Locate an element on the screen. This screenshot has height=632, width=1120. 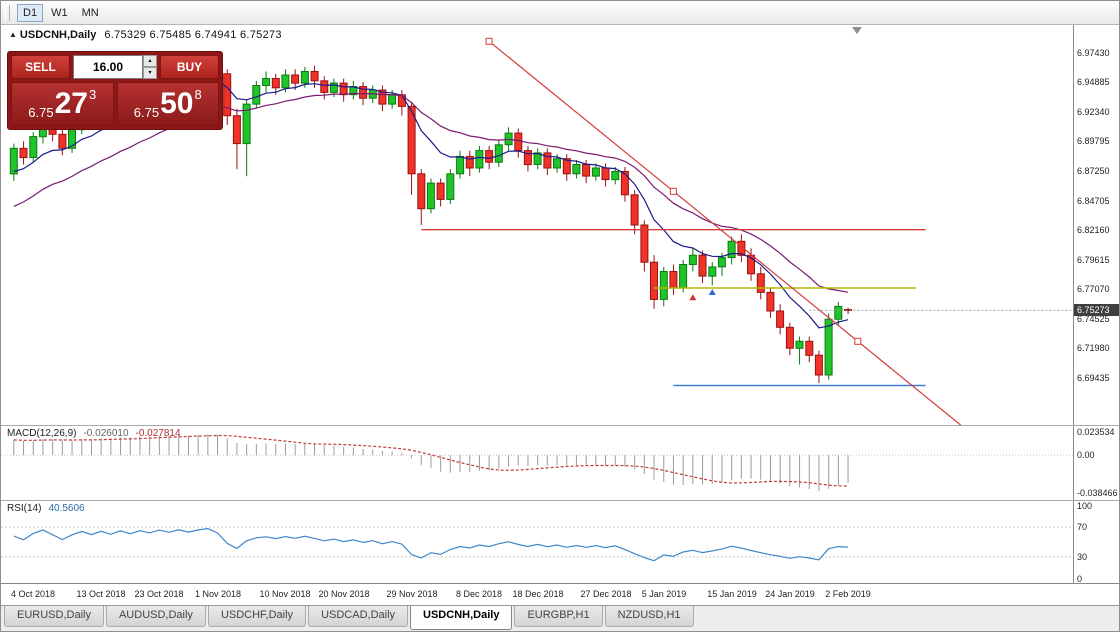
trade-controls-row: SELL ▴ ▾ BUY is located at coordinates (115, 67).